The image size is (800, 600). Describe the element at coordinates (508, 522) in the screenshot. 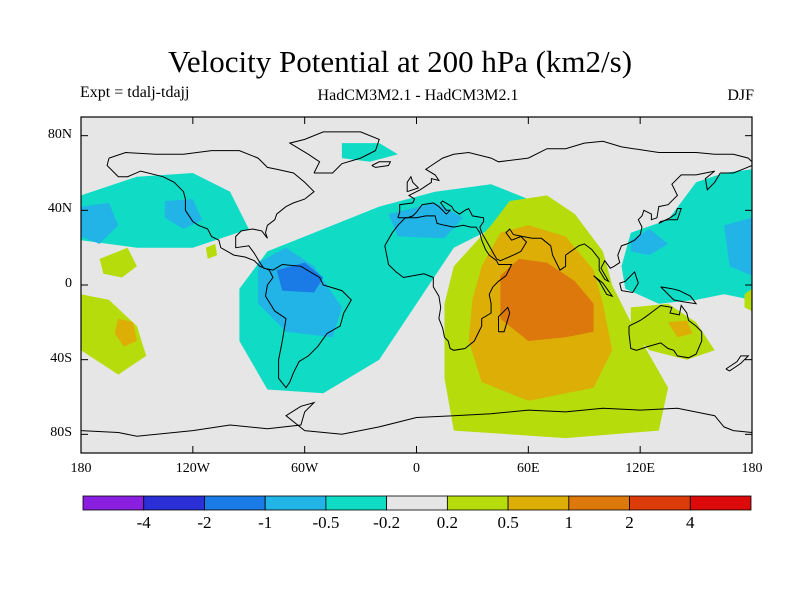

I see `colorbar-label-6: 0.5` at that location.